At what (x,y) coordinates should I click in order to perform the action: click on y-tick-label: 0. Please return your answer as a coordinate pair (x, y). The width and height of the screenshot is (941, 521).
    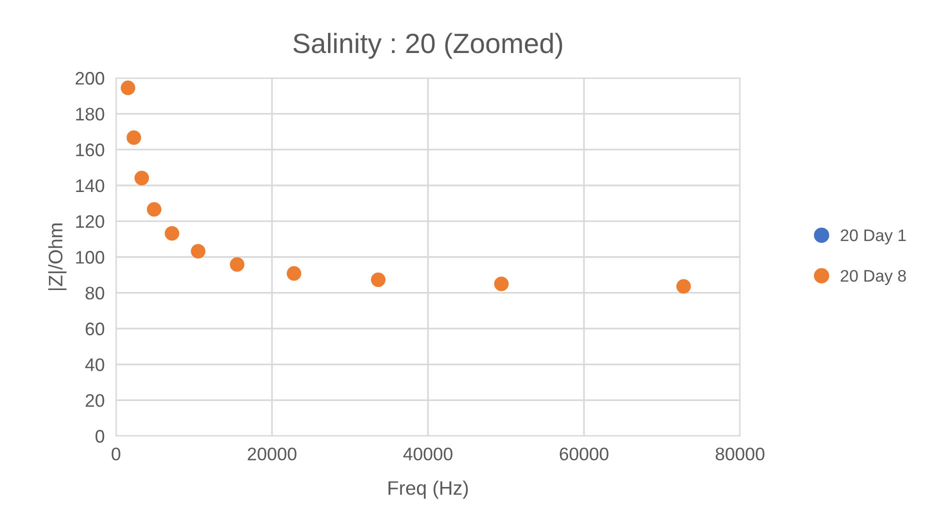
    Looking at the image, I should click on (100, 436).